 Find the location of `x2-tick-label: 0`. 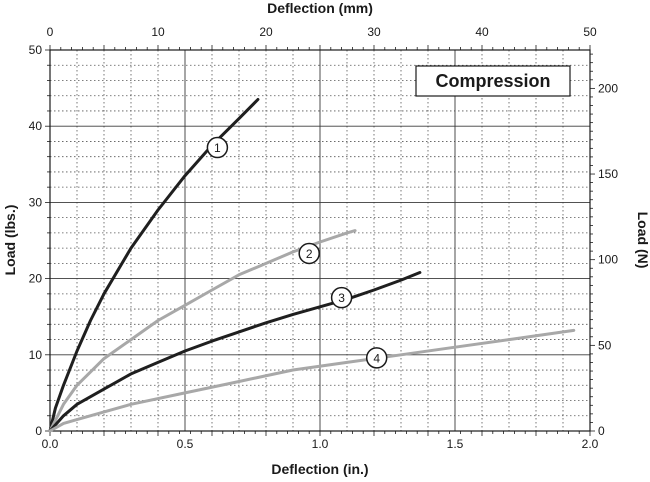

x2-tick-label: 0 is located at coordinates (50, 32).